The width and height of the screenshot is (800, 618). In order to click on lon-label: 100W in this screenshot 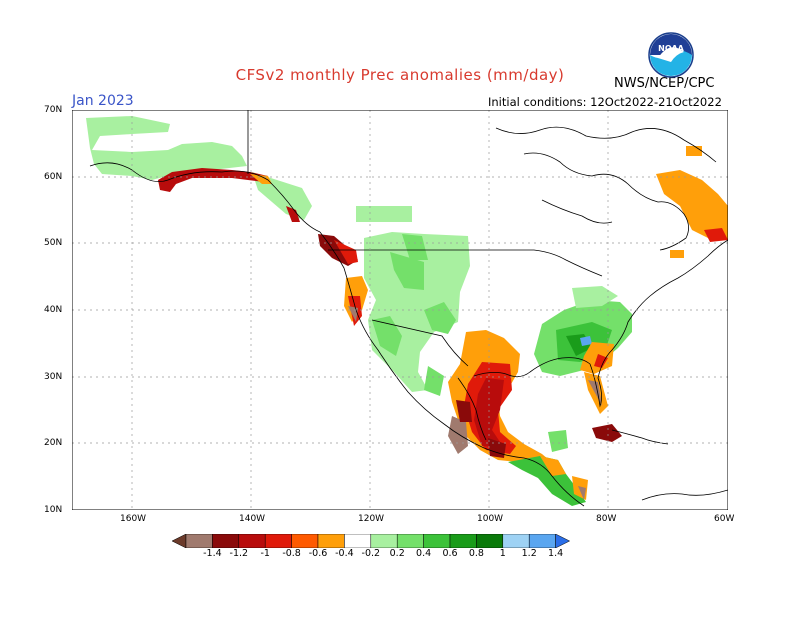, I will do `click(490, 519)`.